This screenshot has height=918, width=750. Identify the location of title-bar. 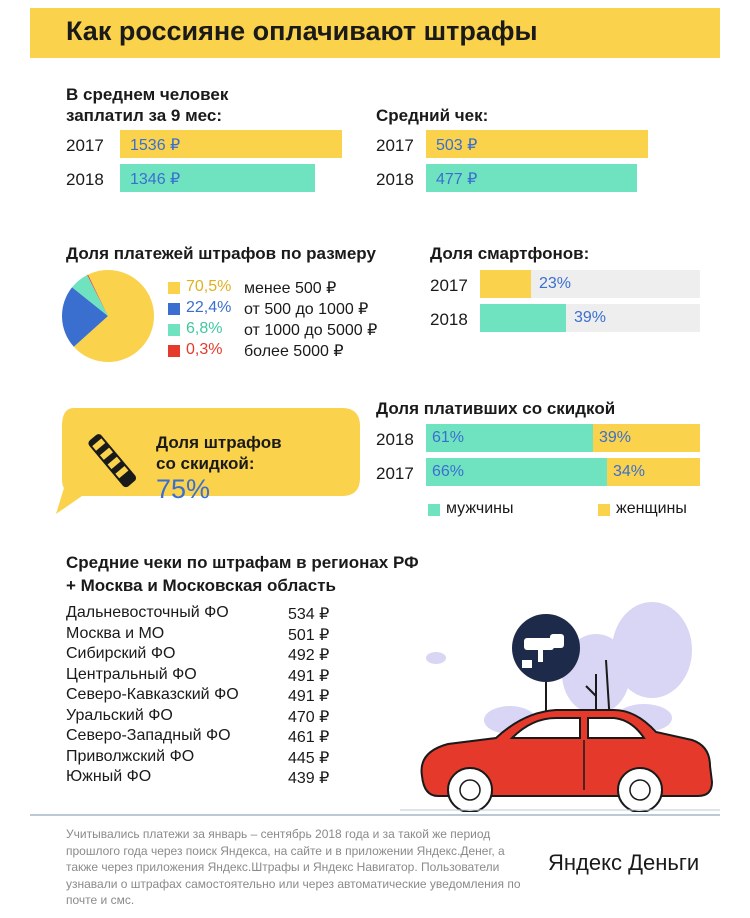
(375, 33).